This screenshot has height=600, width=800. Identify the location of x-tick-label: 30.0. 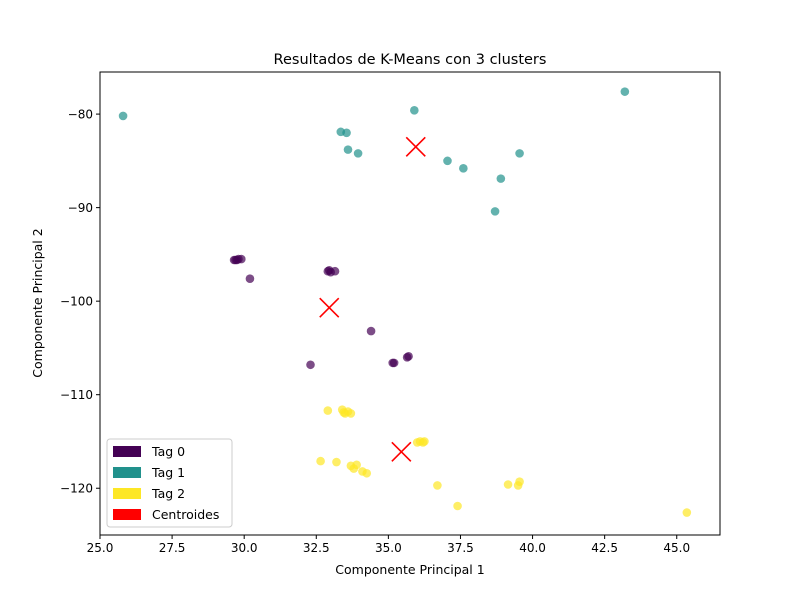
(244, 548).